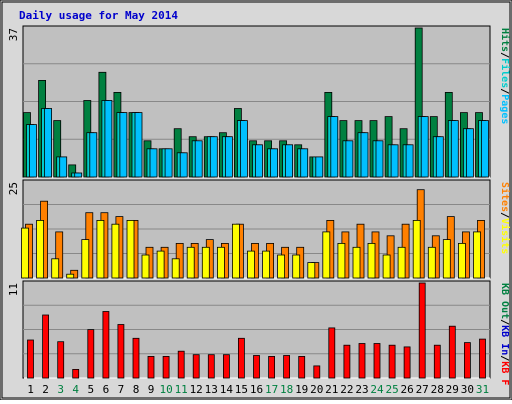 Image resolution: width=512 pixels, height=404 pixels. I want to click on x-tick-label: 7, so click(121, 389).